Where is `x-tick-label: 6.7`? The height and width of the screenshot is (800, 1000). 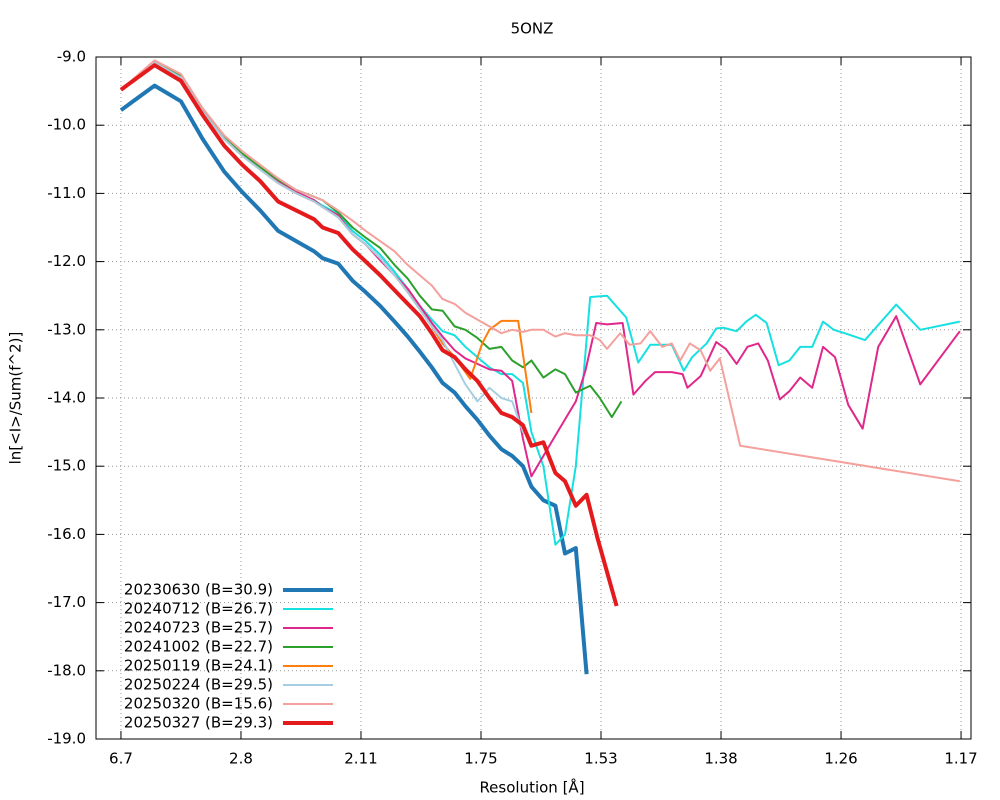
x-tick-label: 6.7 is located at coordinates (121, 759).